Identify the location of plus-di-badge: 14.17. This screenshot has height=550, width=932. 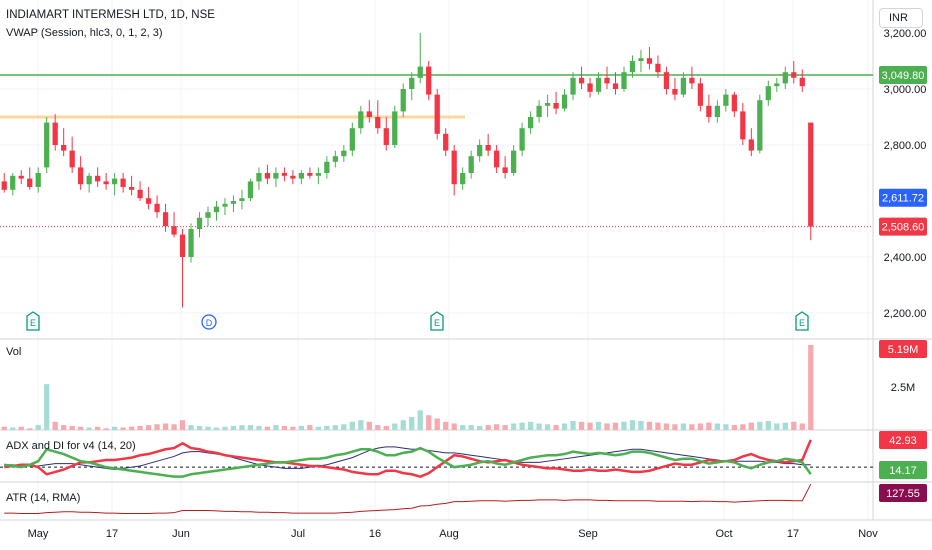
(903, 471).